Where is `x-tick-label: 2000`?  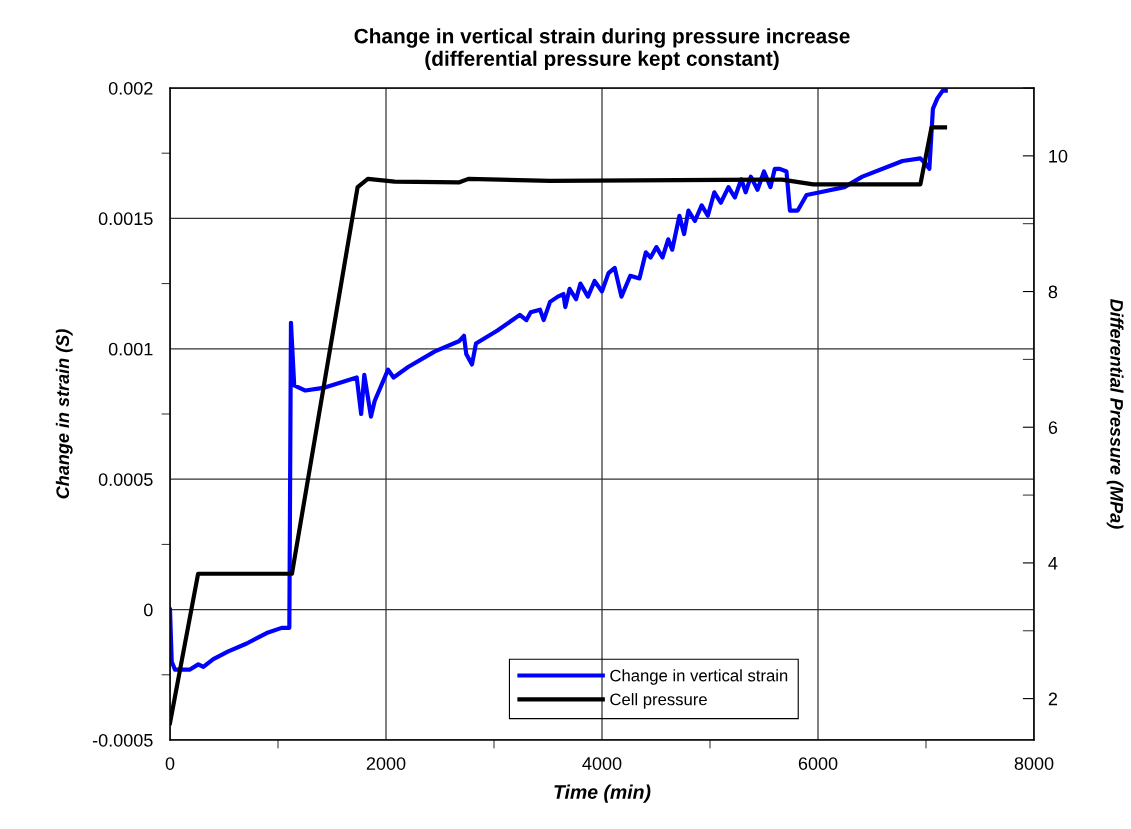 x-tick-label: 2000 is located at coordinates (386, 763).